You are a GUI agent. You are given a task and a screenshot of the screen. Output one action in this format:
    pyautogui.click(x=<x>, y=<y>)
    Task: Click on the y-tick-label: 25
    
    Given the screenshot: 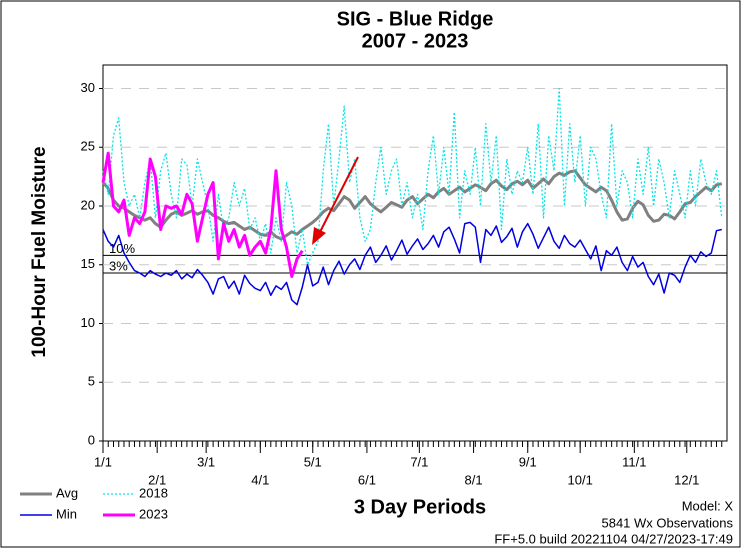 What is the action you would take?
    pyautogui.click(x=88, y=146)
    